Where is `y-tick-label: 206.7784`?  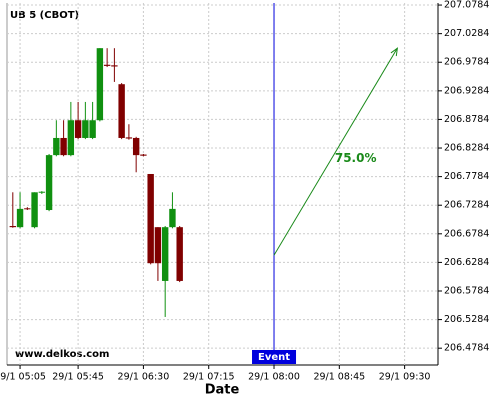 y-tick-label: 206.7784 is located at coordinates (466, 176).